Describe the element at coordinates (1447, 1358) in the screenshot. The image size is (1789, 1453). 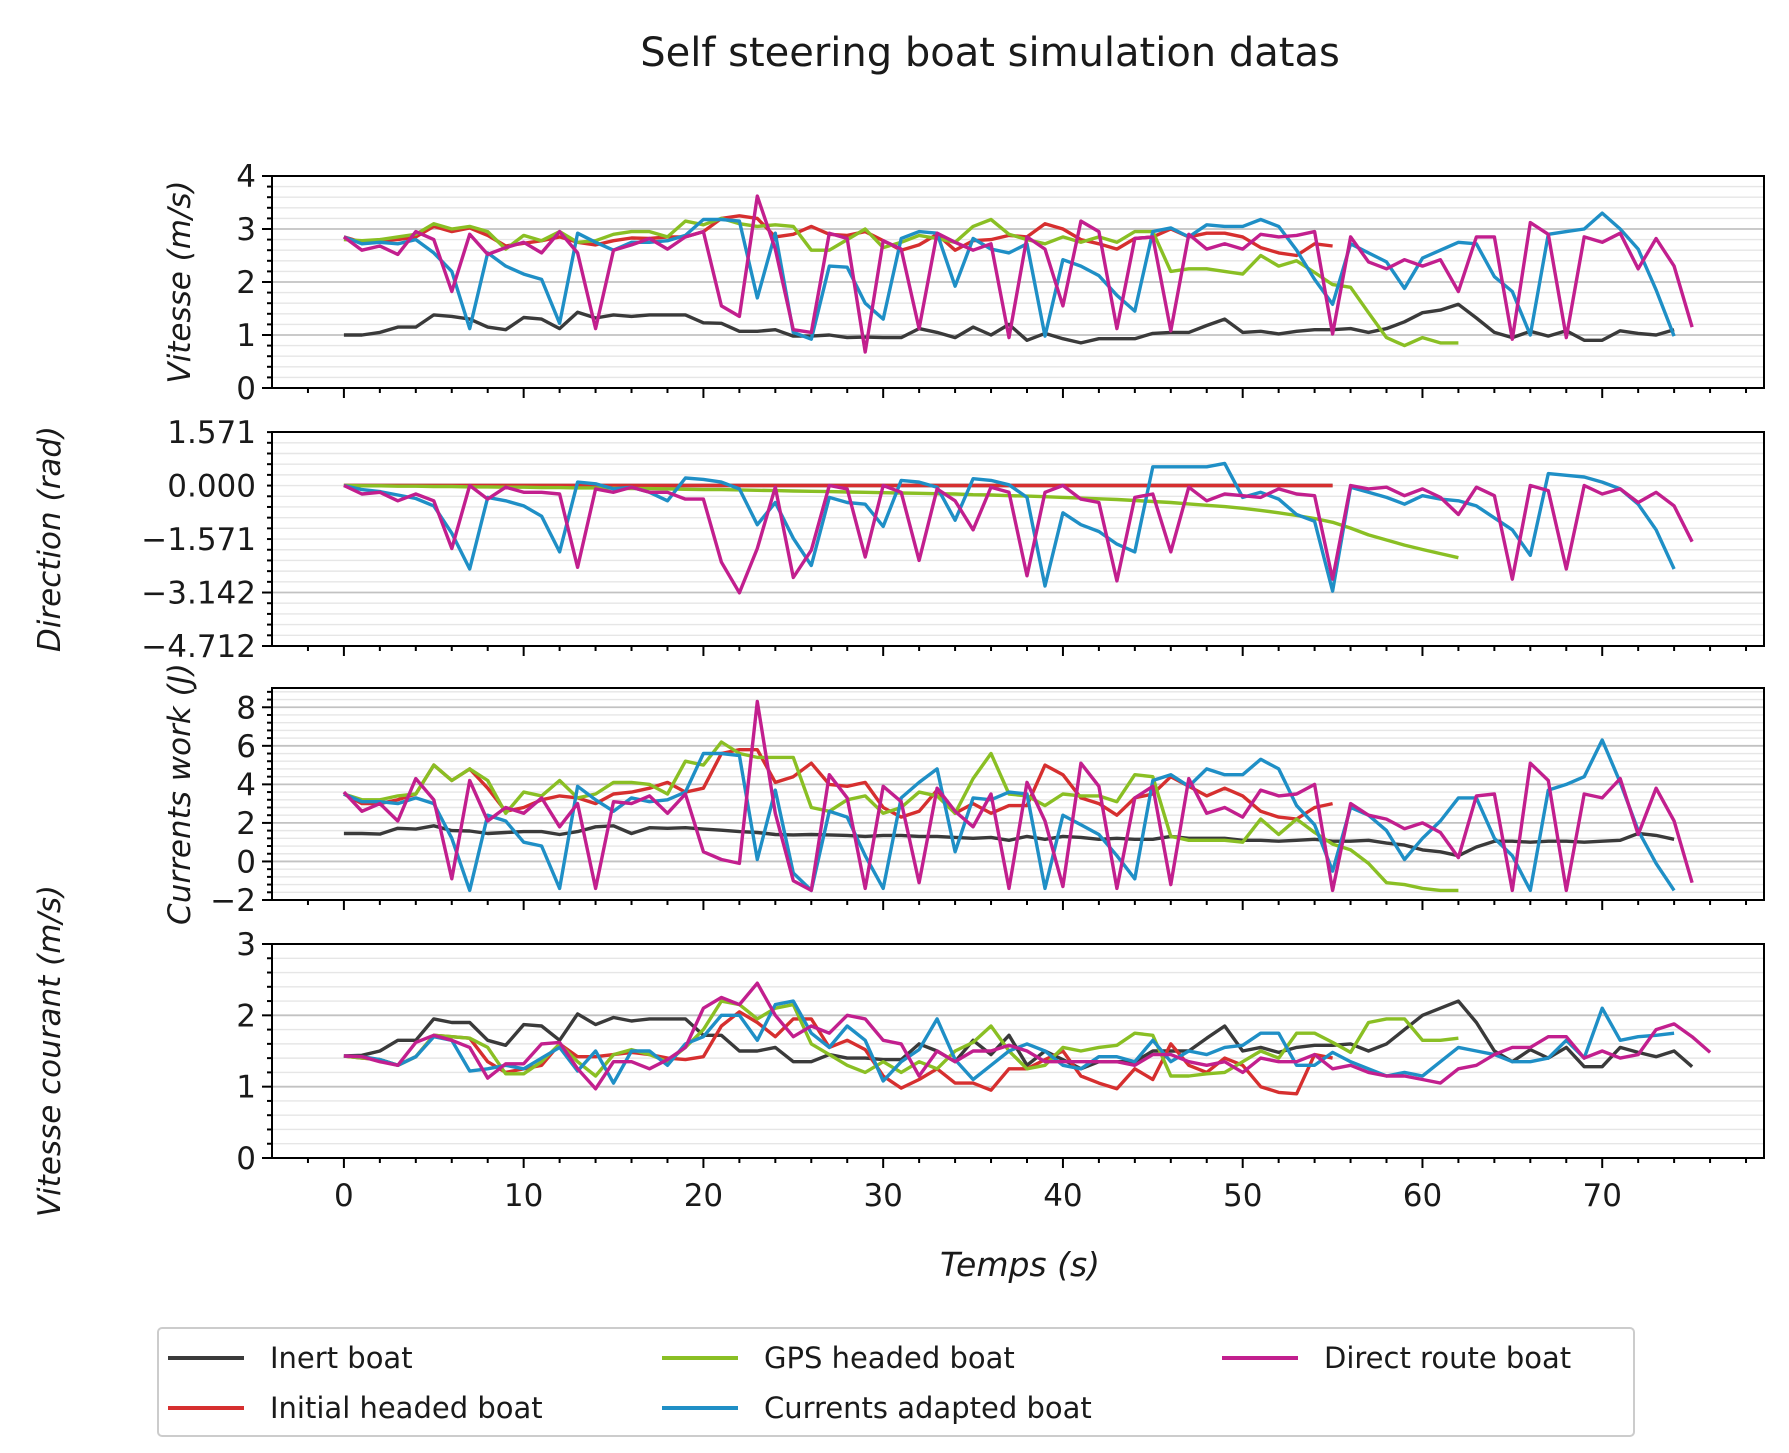
I see `legend-label: Direct route boat` at that location.